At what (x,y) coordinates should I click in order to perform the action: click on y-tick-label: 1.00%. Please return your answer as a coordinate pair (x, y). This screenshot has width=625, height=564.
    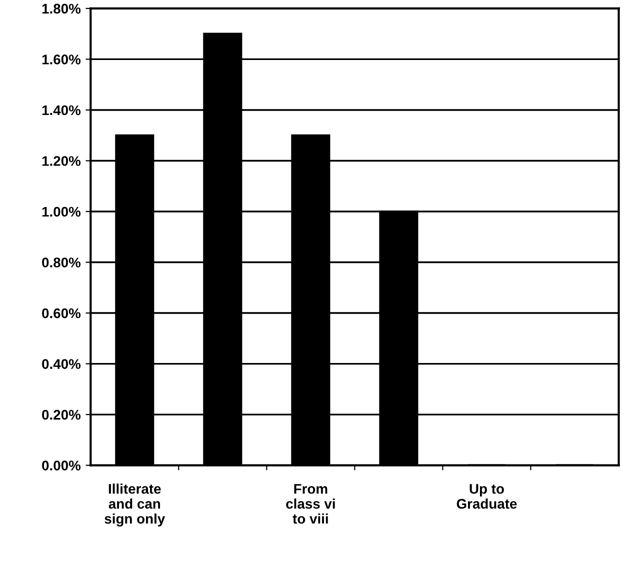
    Looking at the image, I should click on (61, 211).